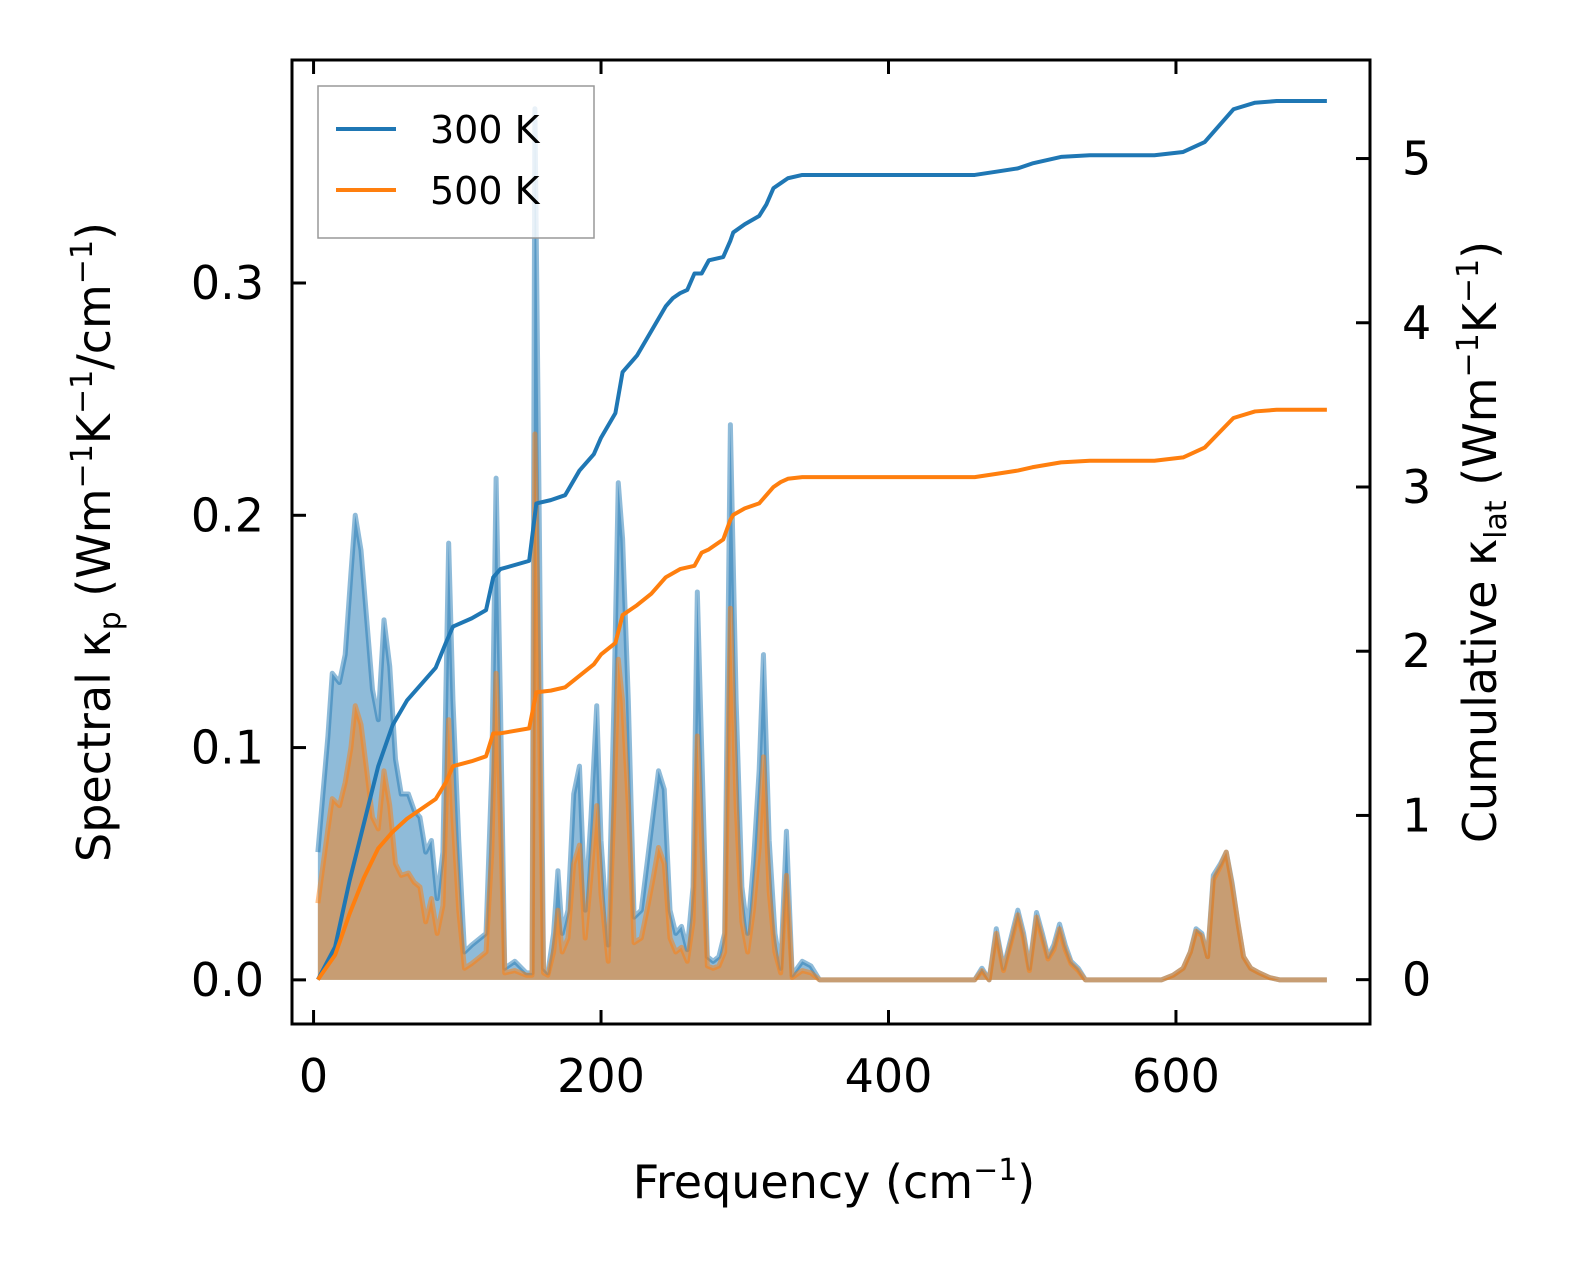 Image resolution: width=1586 pixels, height=1264 pixels. Describe the element at coordinates (227, 980) in the screenshot. I see `y-left-tick-label: 0.0` at that location.